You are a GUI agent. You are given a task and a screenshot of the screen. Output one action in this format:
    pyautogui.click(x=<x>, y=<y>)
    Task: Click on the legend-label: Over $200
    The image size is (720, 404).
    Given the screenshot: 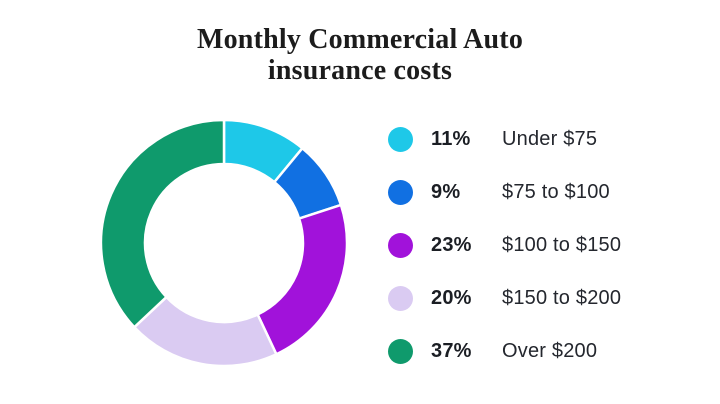 What is the action you would take?
    pyautogui.click(x=550, y=351)
    